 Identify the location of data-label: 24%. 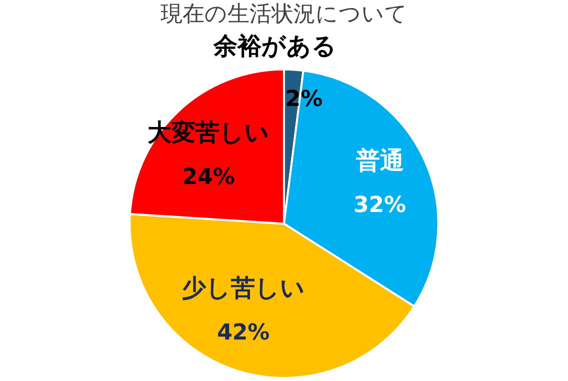
(208, 177).